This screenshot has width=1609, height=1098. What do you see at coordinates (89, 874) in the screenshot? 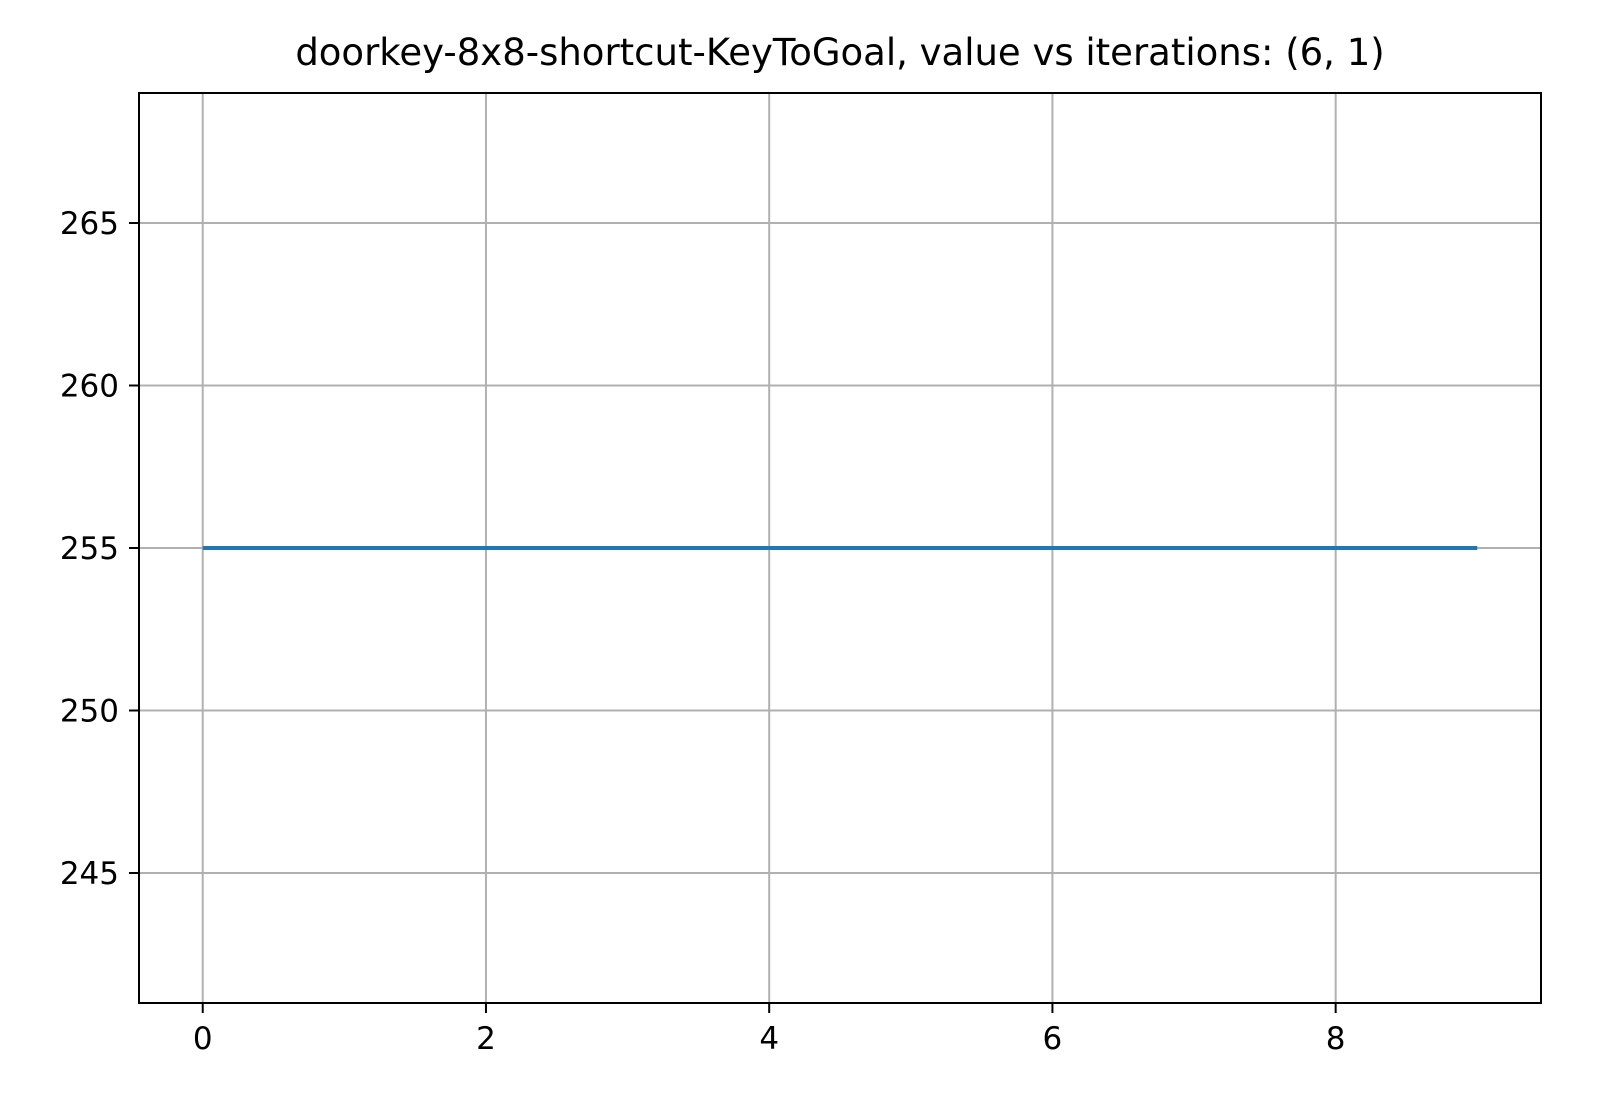
I see `y-tick-label: 245` at bounding box center [89, 874].